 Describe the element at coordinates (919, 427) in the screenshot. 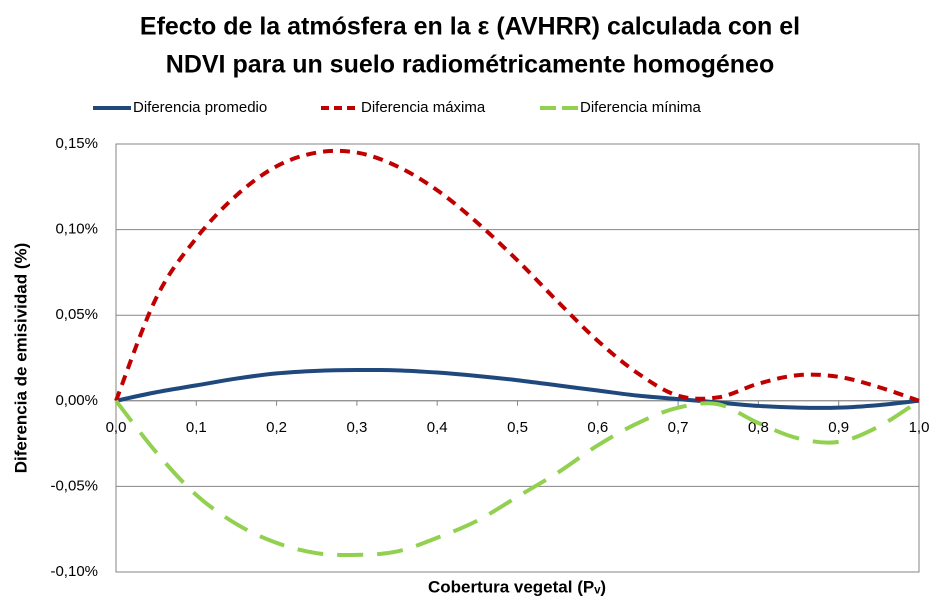

I see `x-tick-label: 1,0` at that location.